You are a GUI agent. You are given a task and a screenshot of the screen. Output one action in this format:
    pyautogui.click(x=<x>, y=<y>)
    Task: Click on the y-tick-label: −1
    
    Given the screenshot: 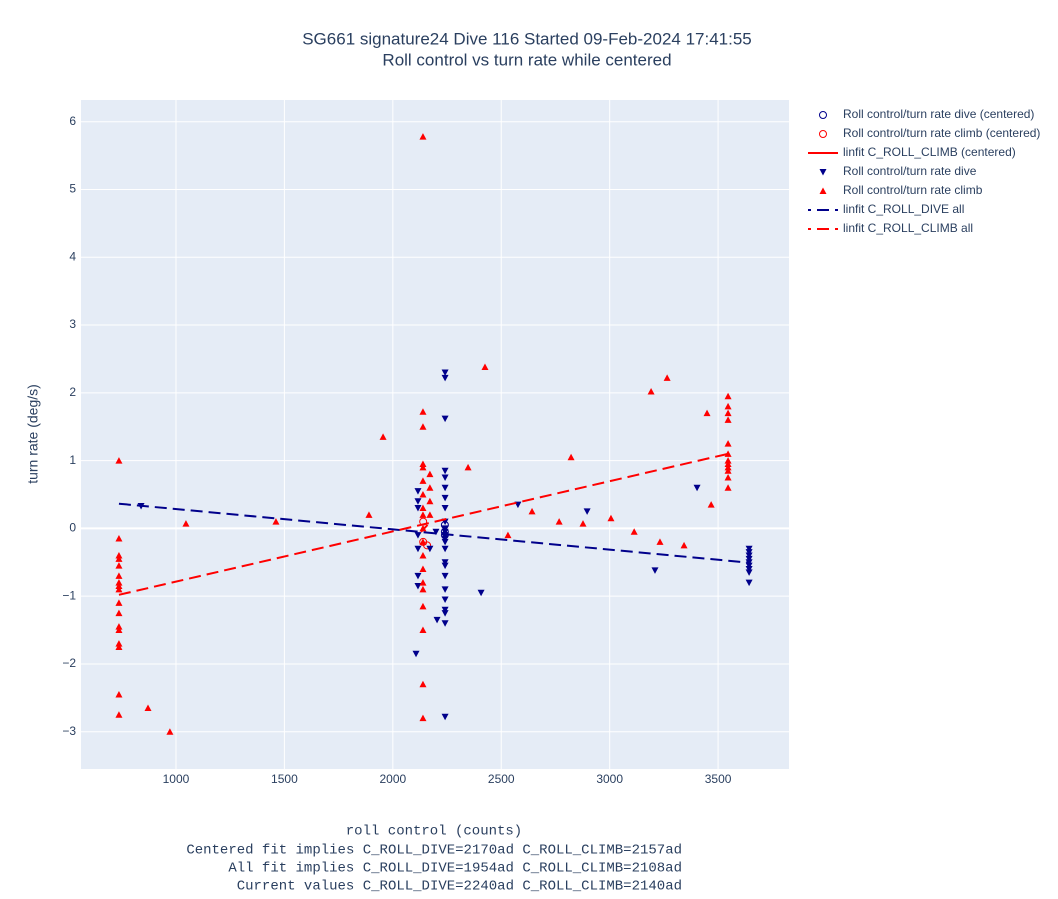 What is the action you would take?
    pyautogui.click(x=69, y=595)
    